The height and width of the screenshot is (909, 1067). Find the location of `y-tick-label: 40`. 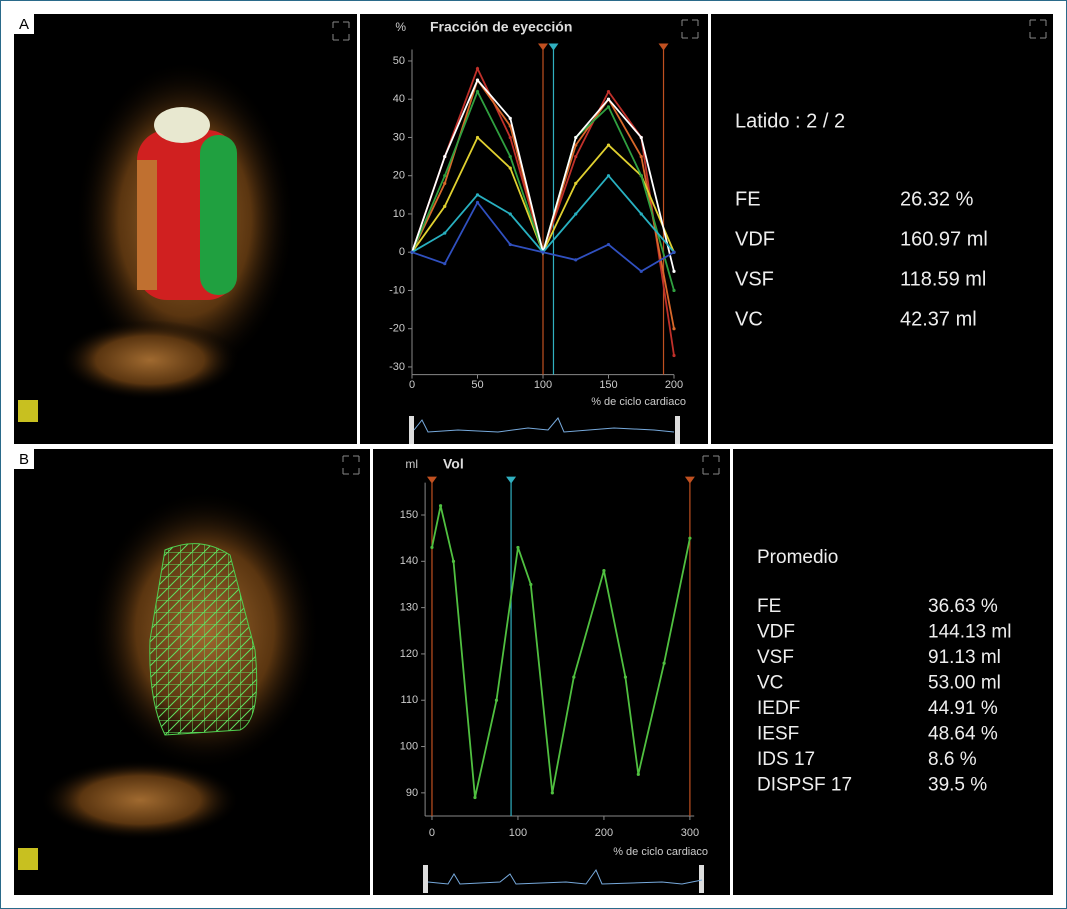

y-tick-label: 40 is located at coordinates (399, 99).